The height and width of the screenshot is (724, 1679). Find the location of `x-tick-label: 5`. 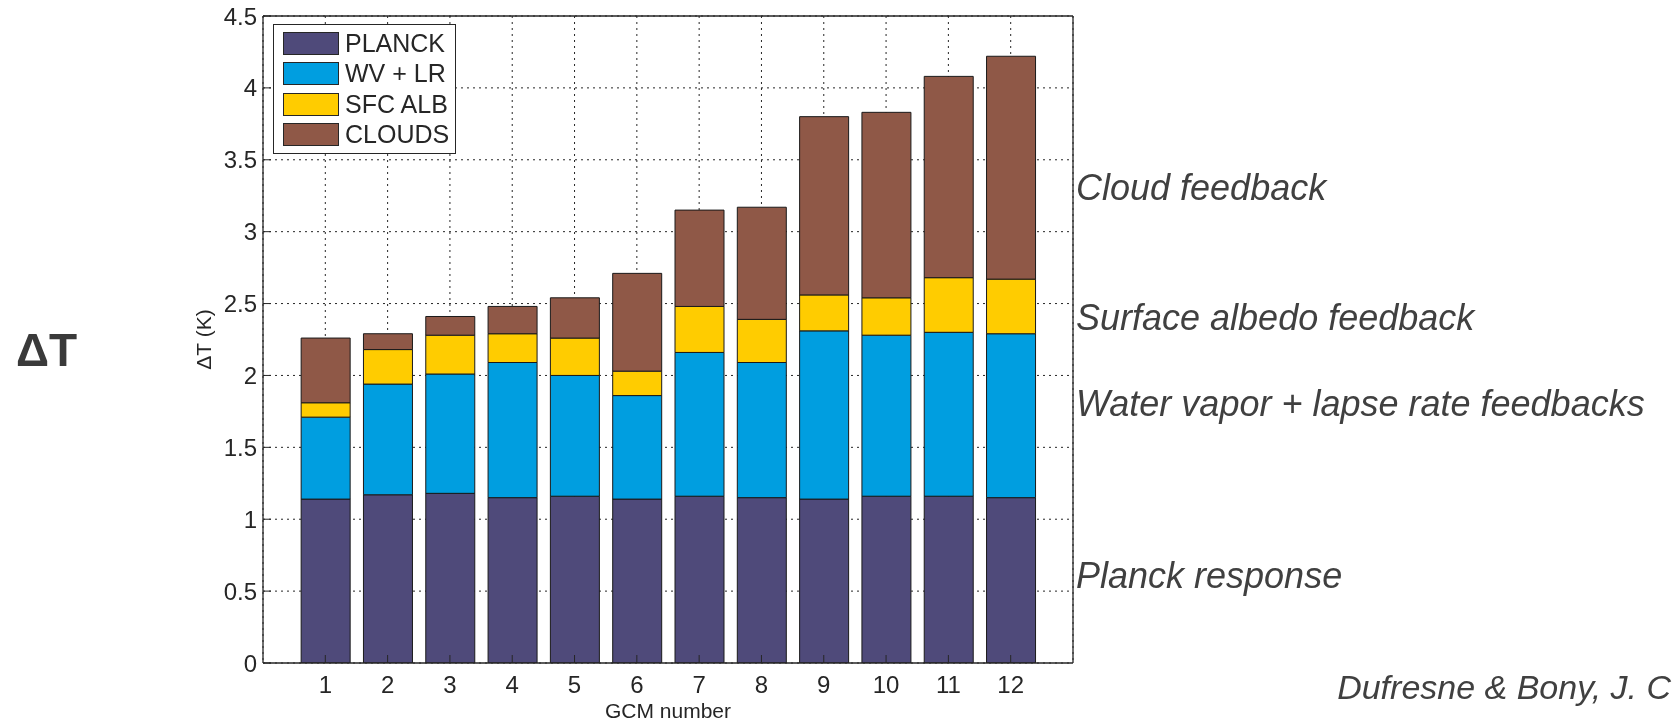

x-tick-label: 5 is located at coordinates (574, 685).